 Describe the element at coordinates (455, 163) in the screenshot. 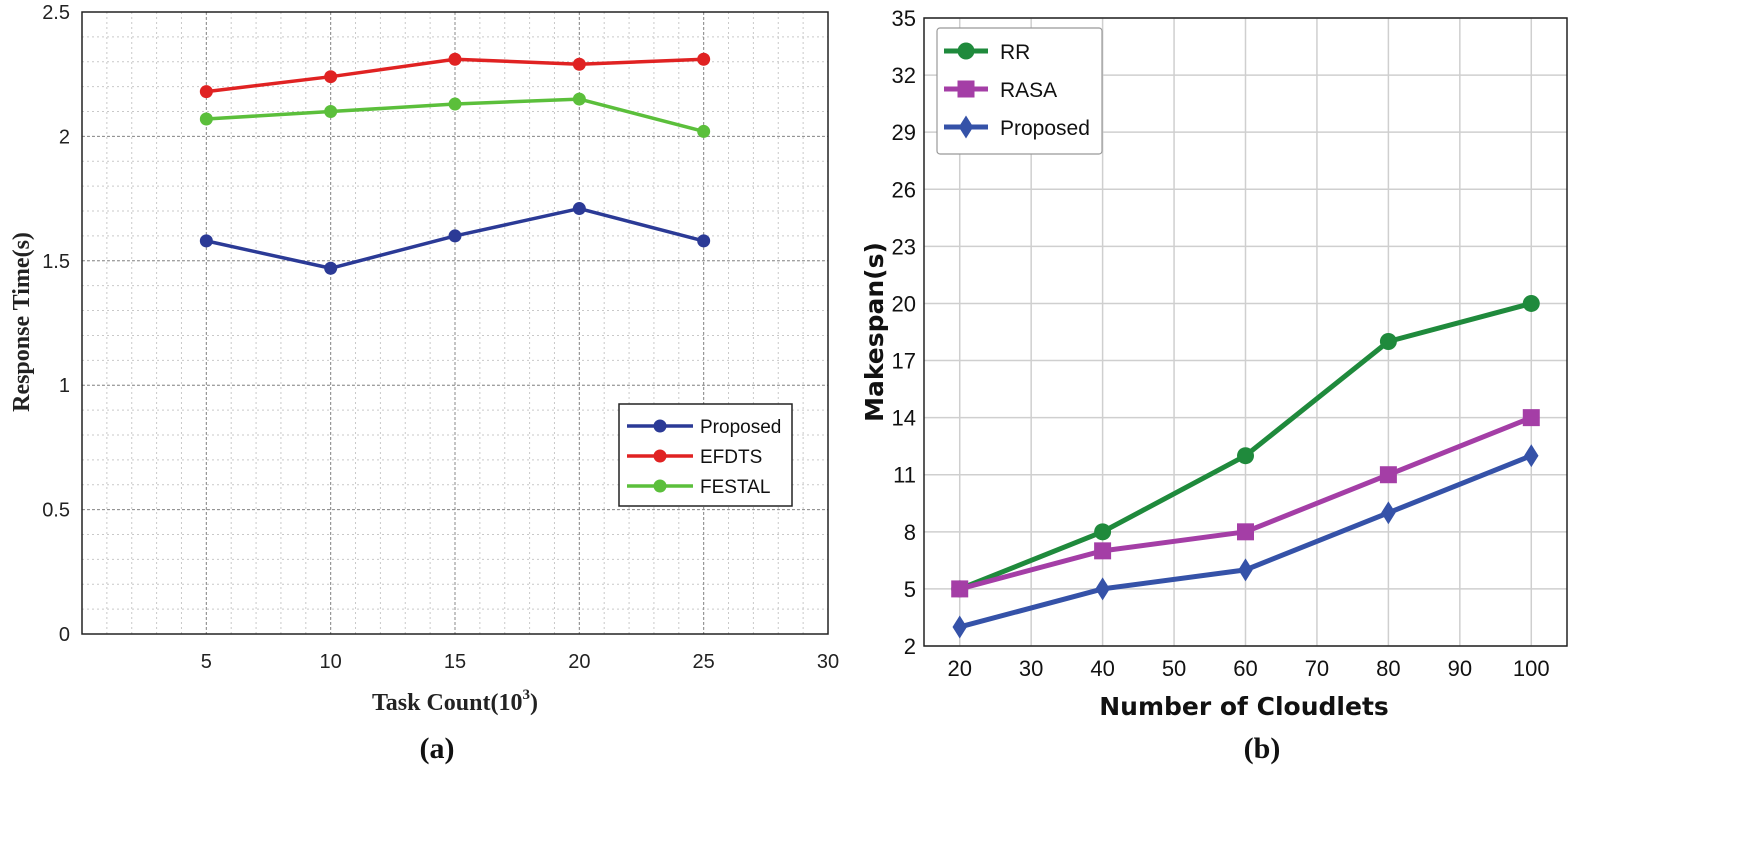

I see `panel-a-series-layer` at that location.